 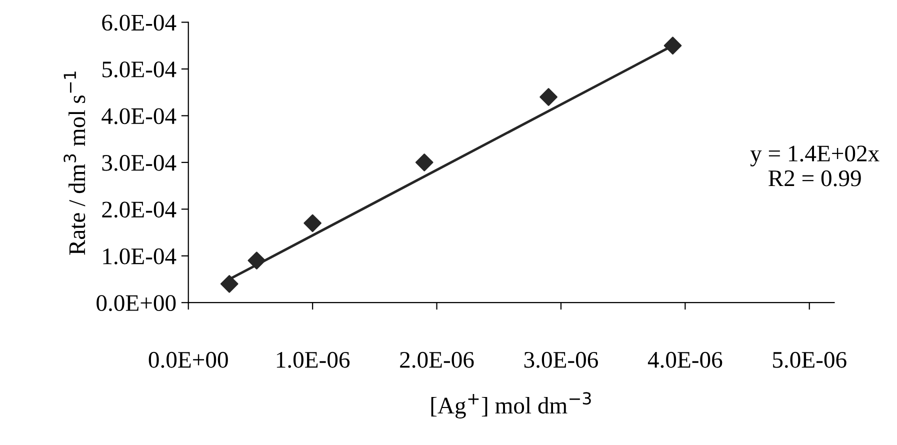 I want to click on y-tick-label: 6.0E-04, so click(x=139, y=22).